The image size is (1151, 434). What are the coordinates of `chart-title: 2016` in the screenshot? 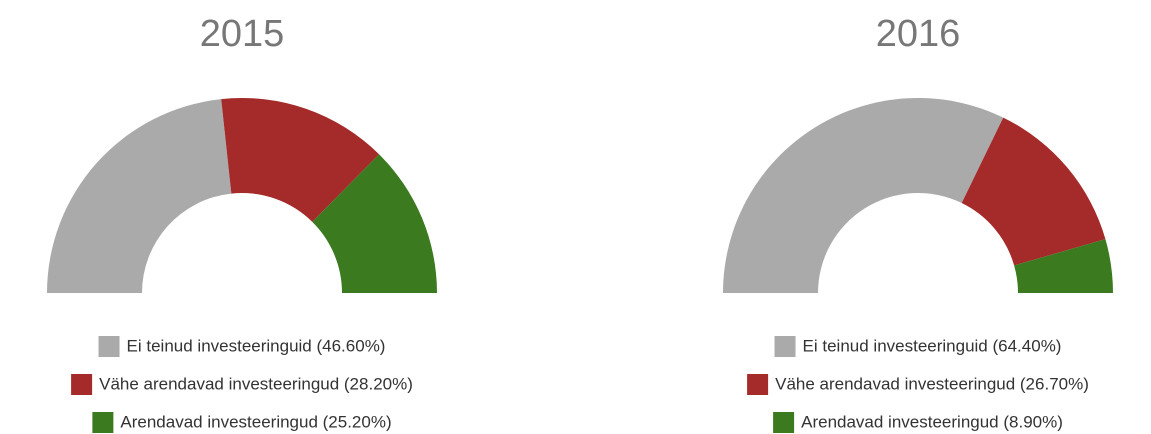 It's located at (918, 34).